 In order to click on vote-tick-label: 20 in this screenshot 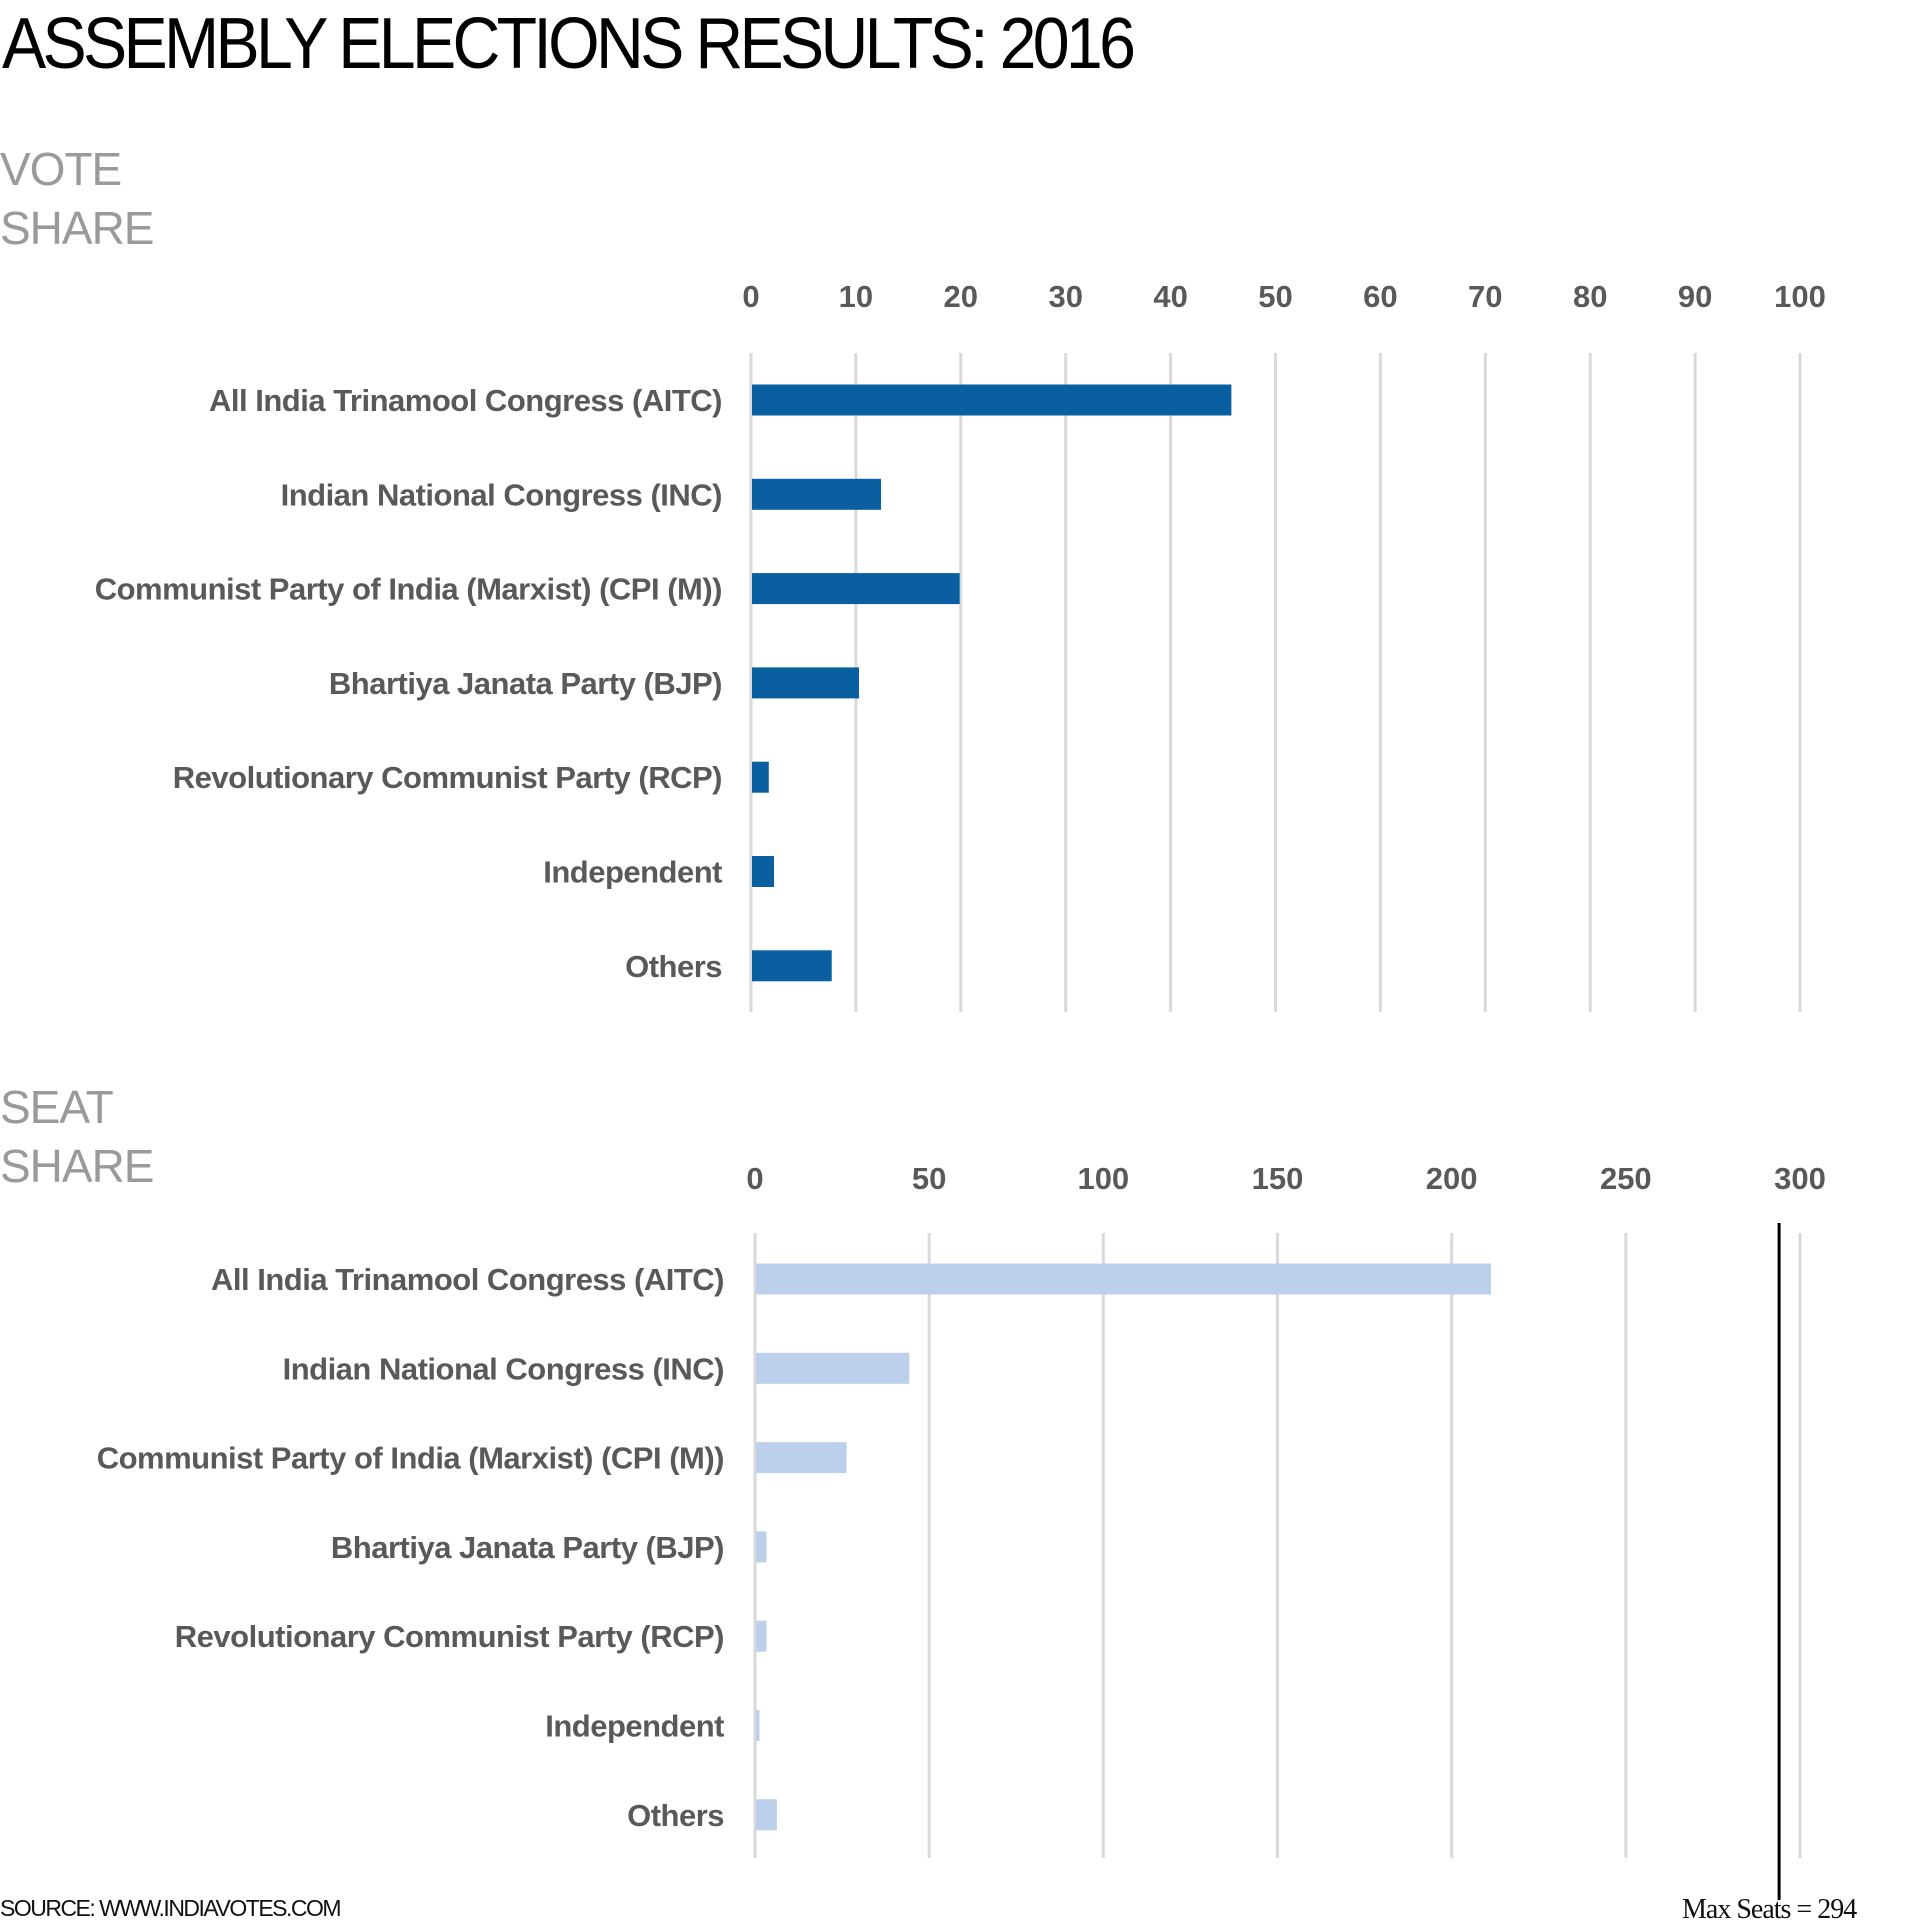, I will do `click(961, 296)`.